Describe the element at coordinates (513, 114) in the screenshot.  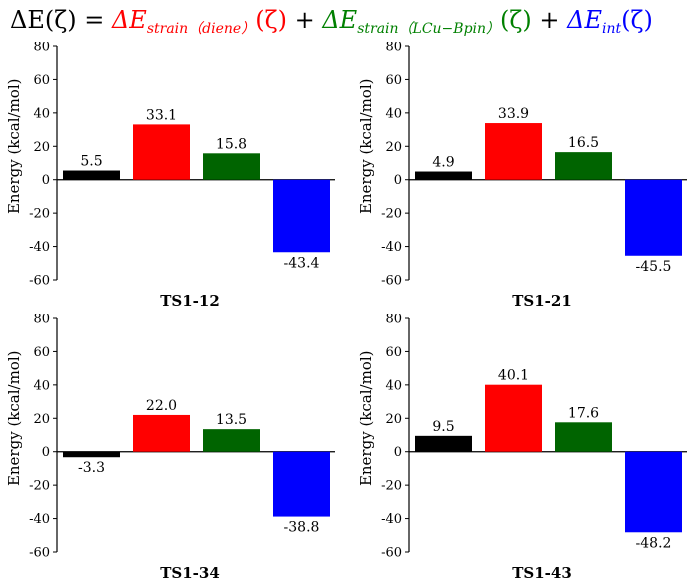
I see `bar-value-label-ts1-21-2: 33.9` at that location.